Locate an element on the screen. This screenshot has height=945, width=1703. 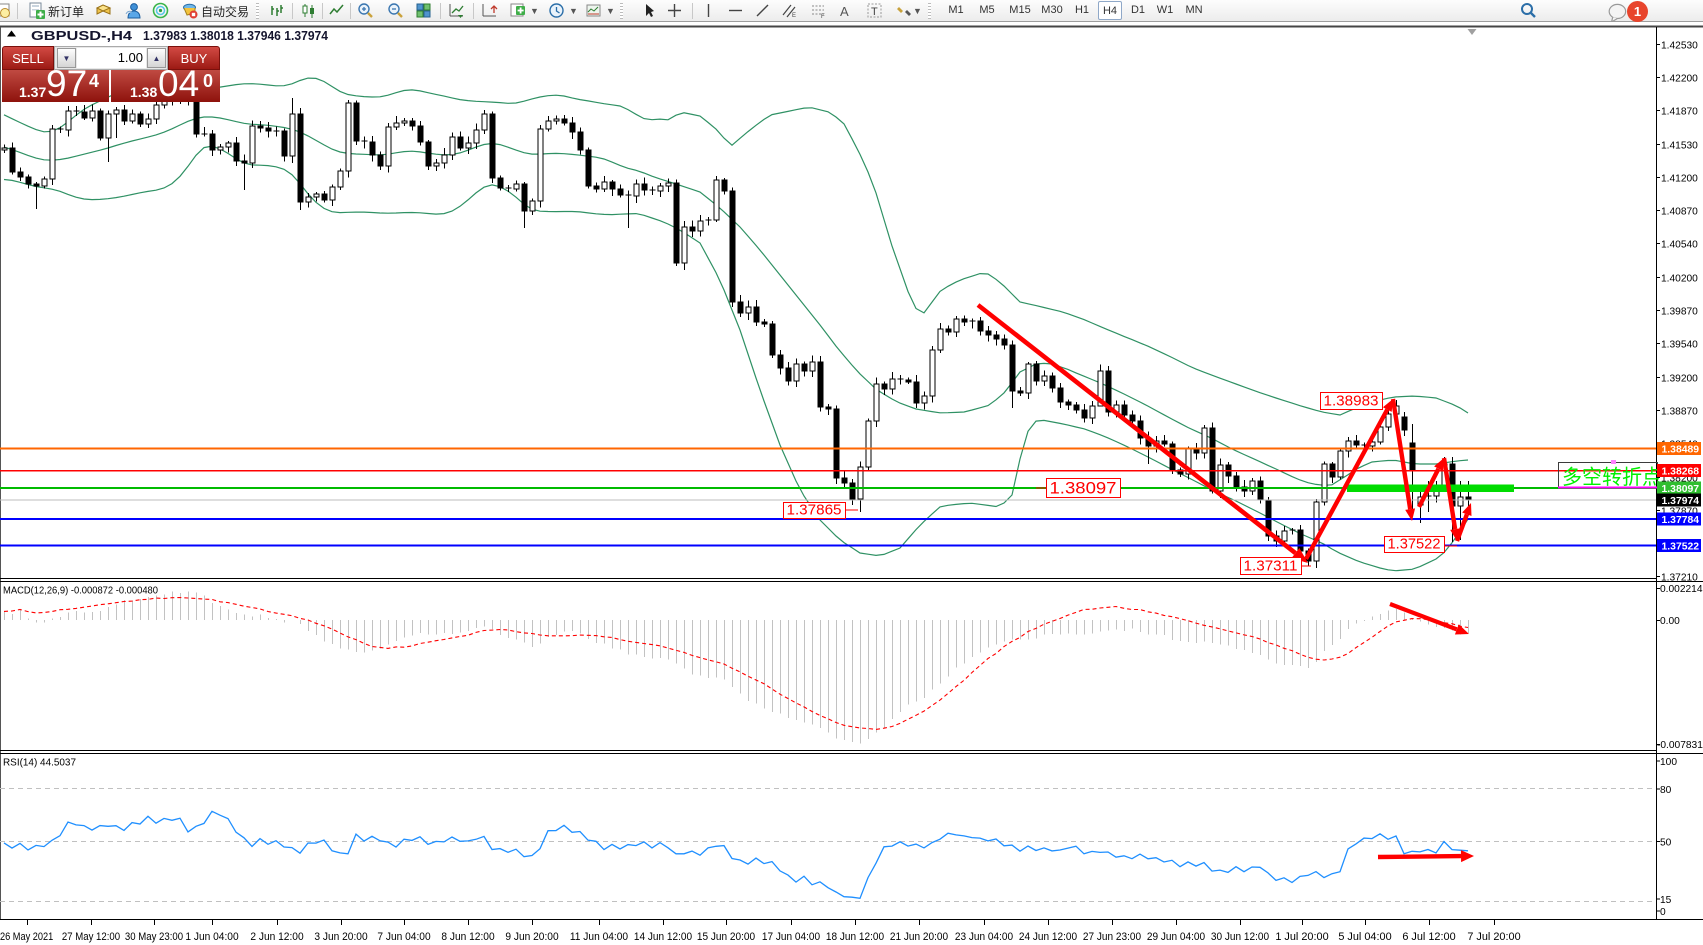
svg-text: 1.39870 is located at coordinates (1679, 311).